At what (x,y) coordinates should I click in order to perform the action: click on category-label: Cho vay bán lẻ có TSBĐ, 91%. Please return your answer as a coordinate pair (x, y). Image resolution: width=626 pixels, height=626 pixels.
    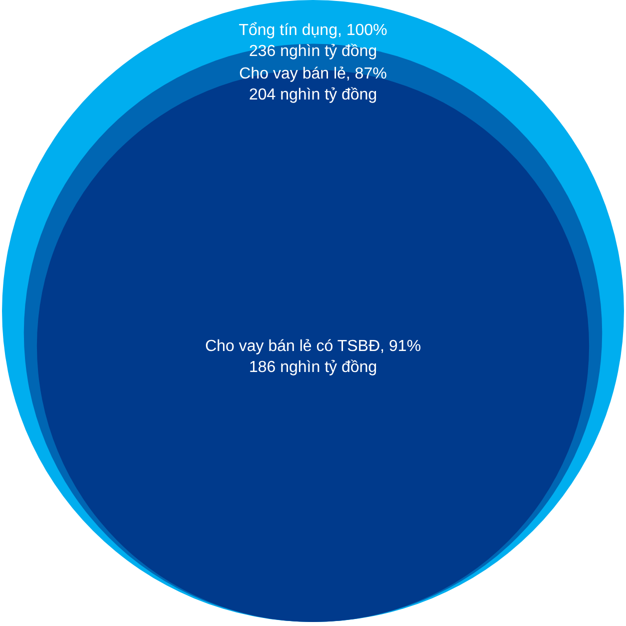
    Looking at the image, I should click on (313, 346).